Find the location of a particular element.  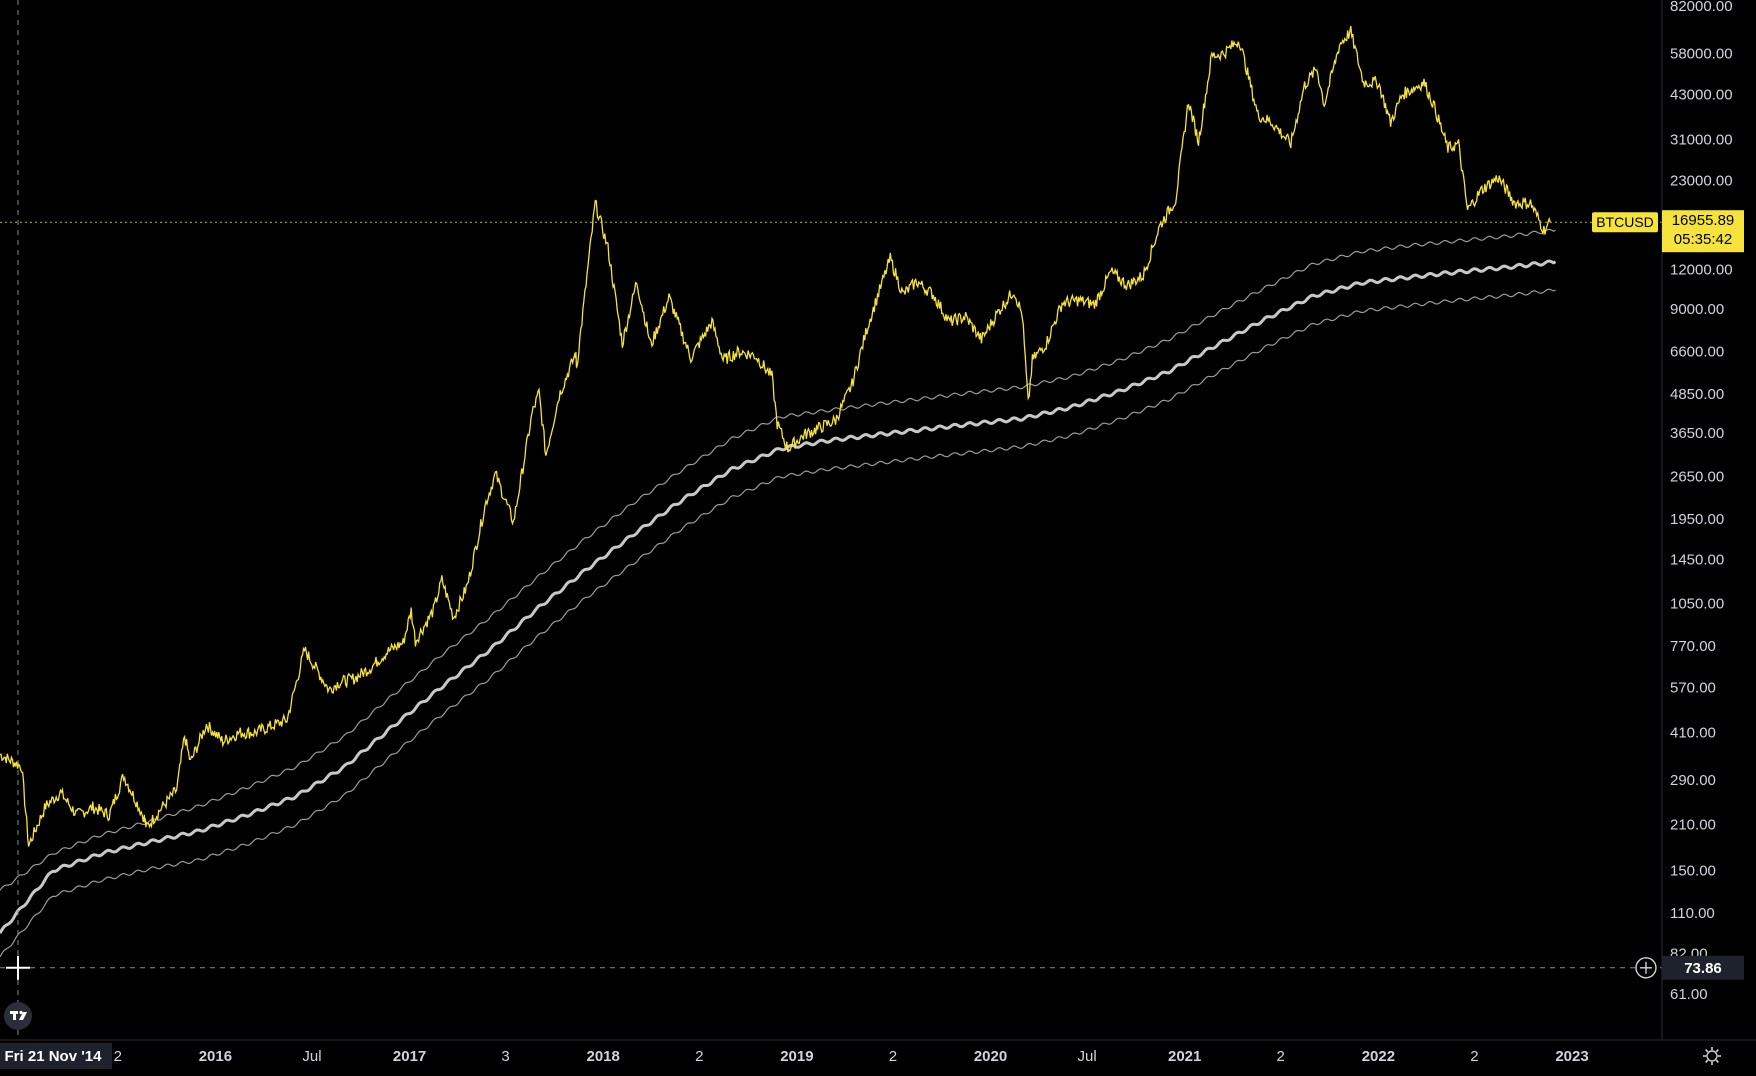

y-tick-label: 4850.00 is located at coordinates (1697, 394).